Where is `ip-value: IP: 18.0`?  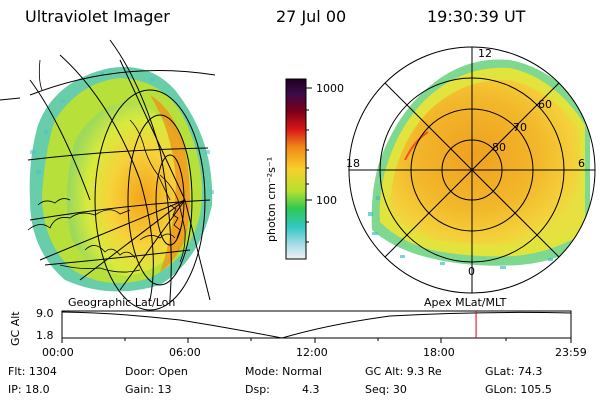 ip-value: IP: 18.0 is located at coordinates (29, 389).